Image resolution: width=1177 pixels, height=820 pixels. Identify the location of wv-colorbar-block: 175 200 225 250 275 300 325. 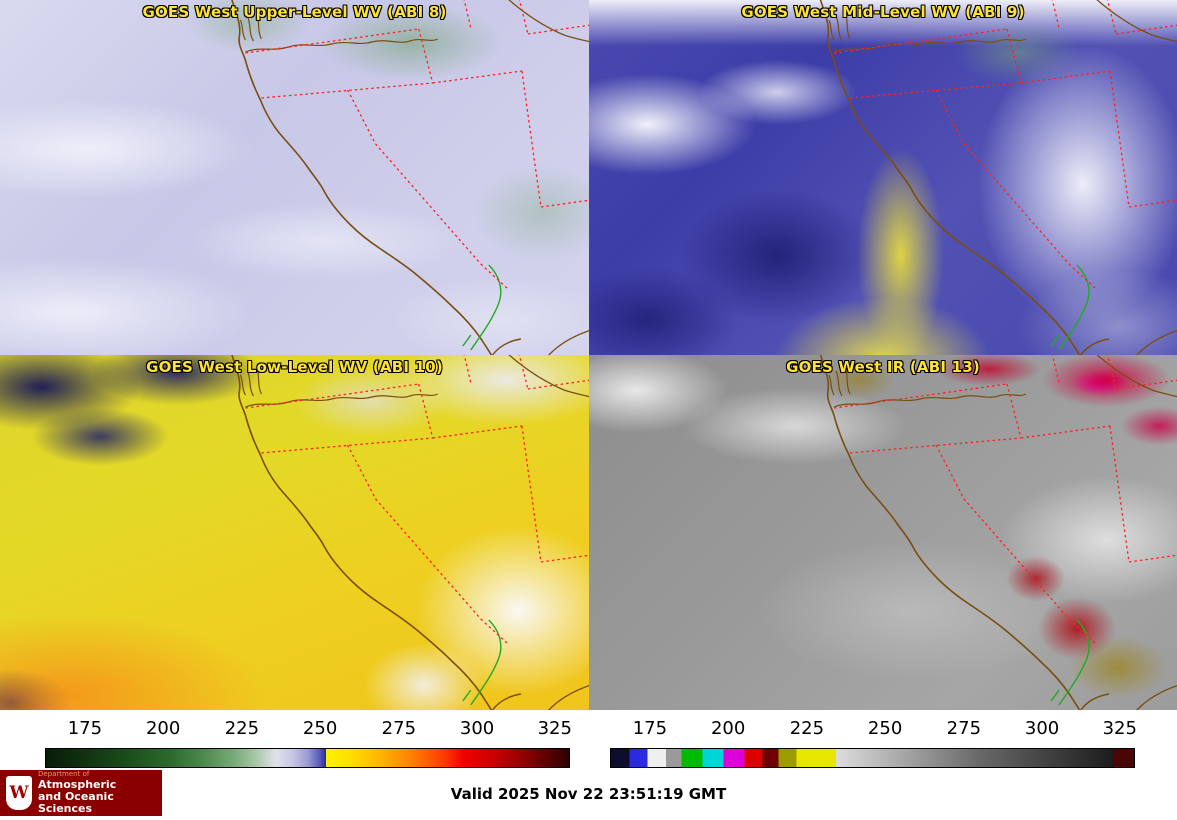
(294, 741).